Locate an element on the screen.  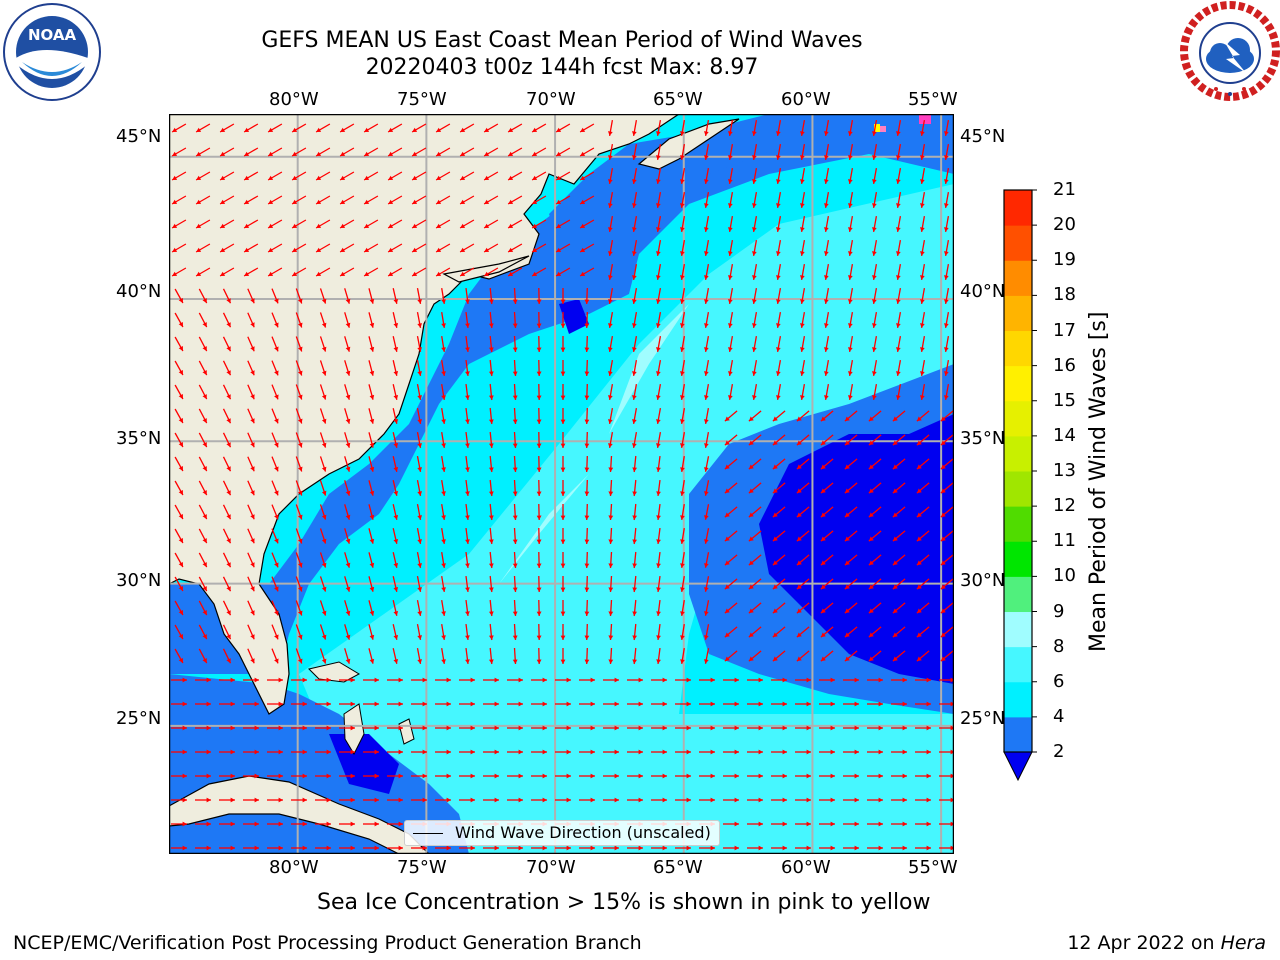
colorbar-tick-label: 14 is located at coordinates (1064, 435).